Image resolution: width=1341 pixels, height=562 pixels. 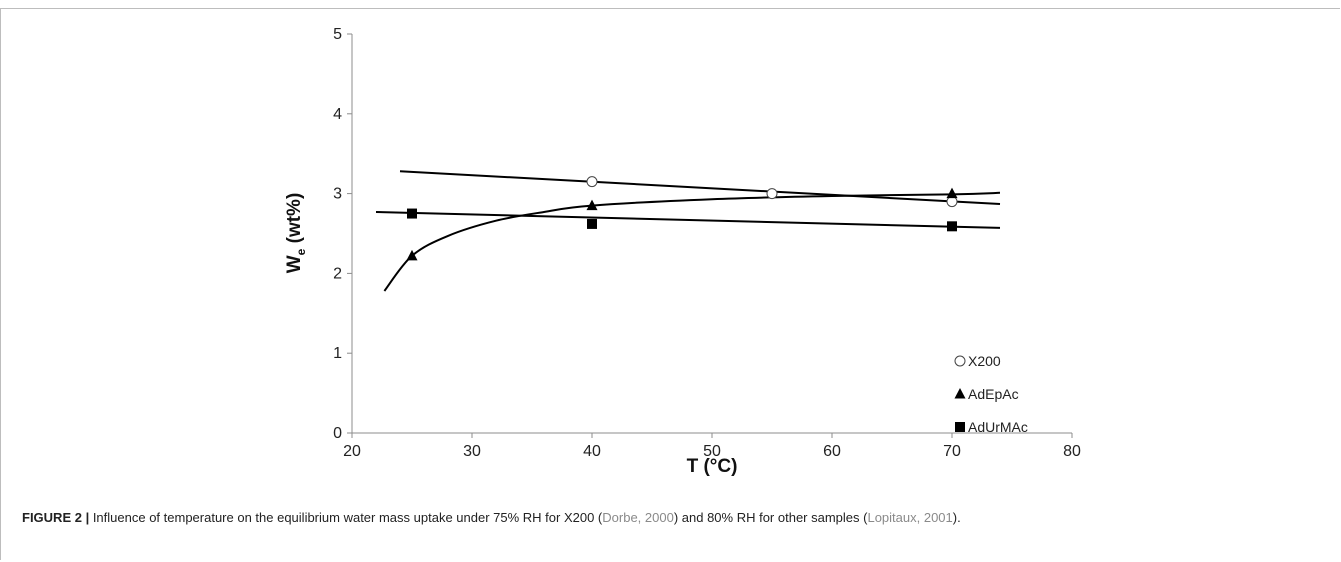 I want to click on caption-text-2: ) and 80% RH for other samples (, so click(x=770, y=517).